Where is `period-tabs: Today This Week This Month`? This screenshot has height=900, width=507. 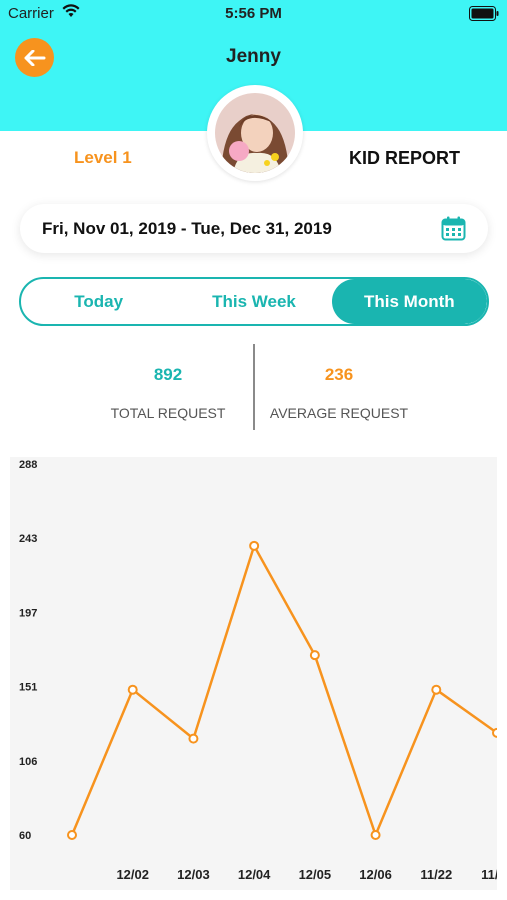
period-tabs: Today This Week This Month is located at coordinates (254, 301).